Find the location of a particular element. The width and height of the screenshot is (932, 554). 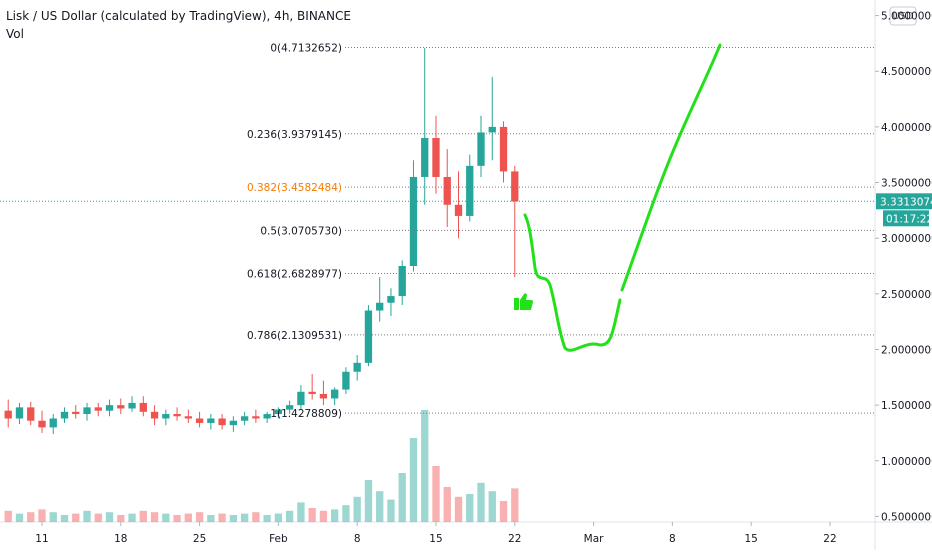

y-tick-label: 2.0000000 is located at coordinates (906, 350).